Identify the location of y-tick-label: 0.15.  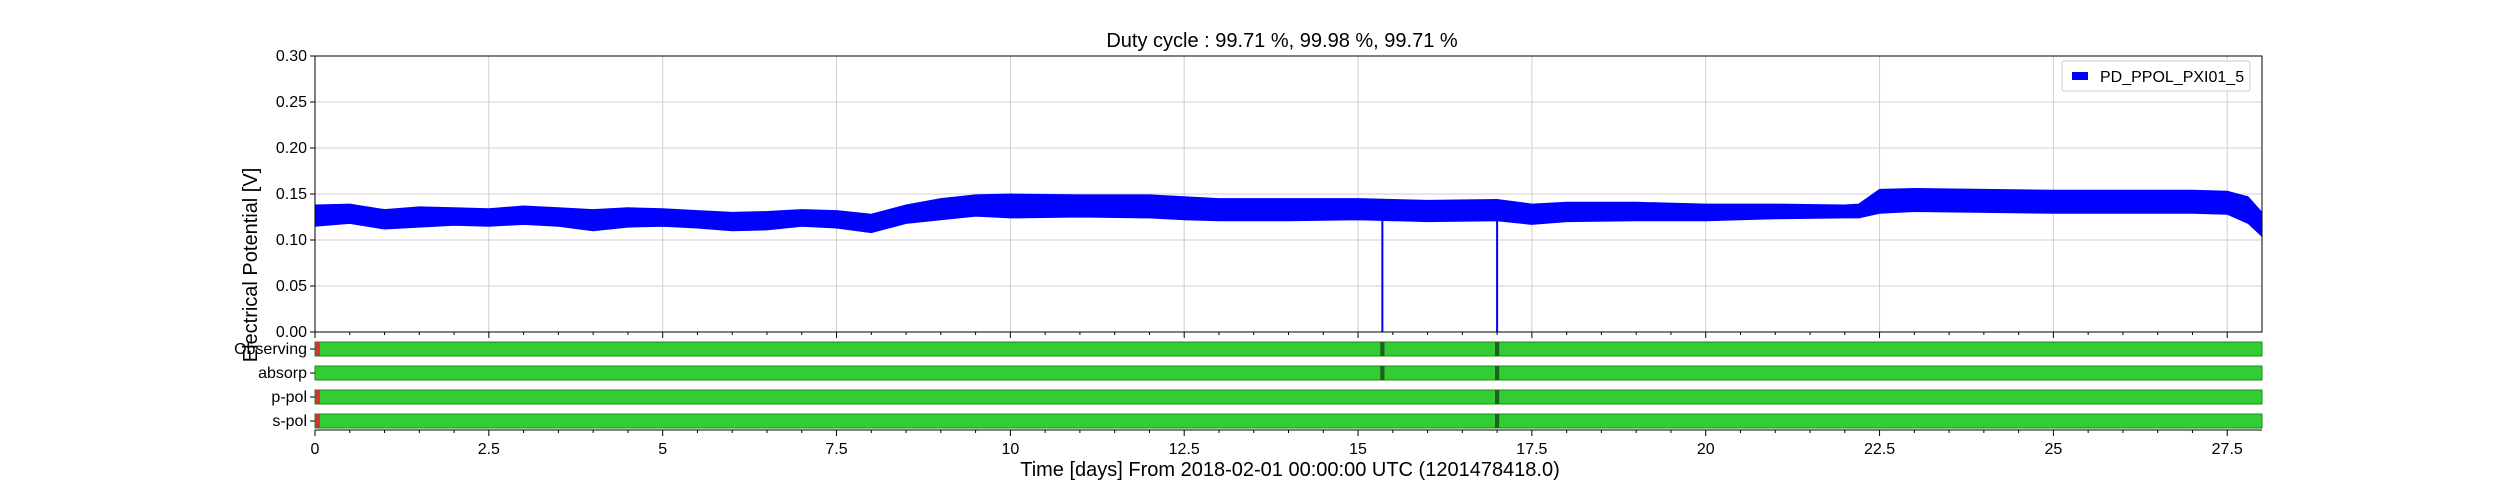
(291, 194).